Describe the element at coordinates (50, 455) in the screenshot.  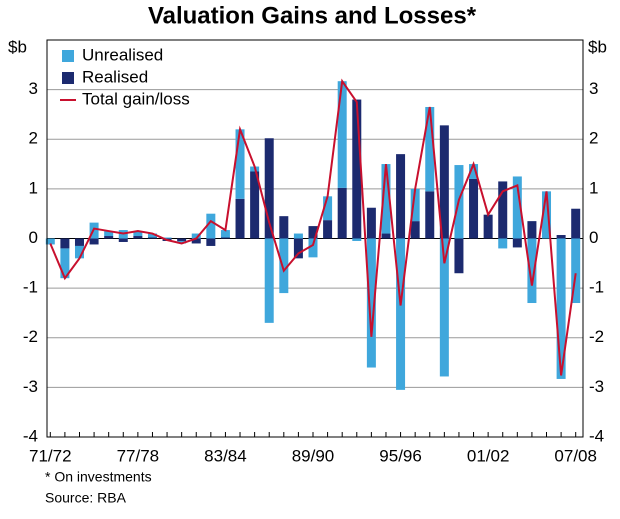
I see `x-tick-label: 71/72` at that location.